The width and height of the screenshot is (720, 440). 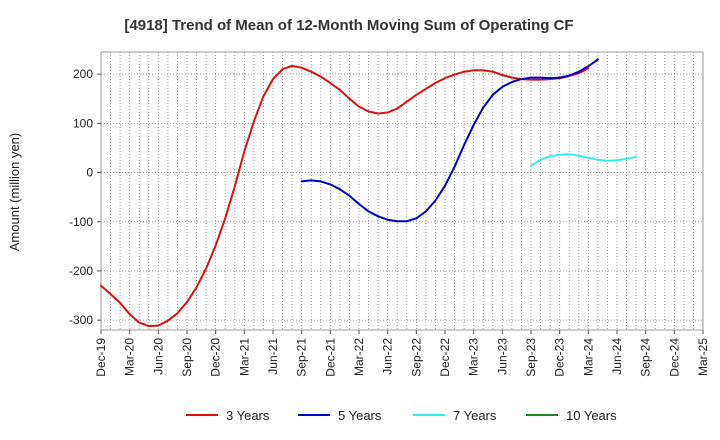 What do you see at coordinates (360, 415) in the screenshot?
I see `legend-label-5-years: 5 Years` at bounding box center [360, 415].